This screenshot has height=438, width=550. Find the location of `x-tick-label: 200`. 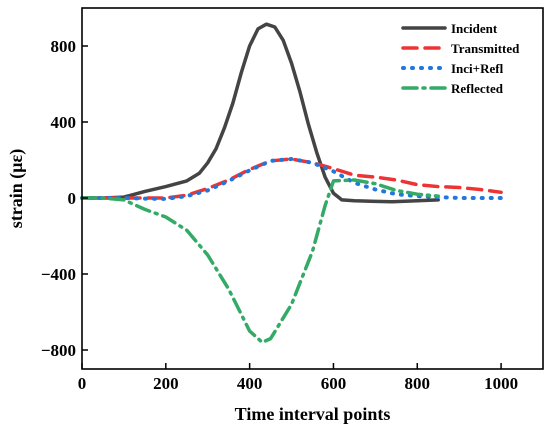

x-tick-label: 200 is located at coordinates (166, 383).